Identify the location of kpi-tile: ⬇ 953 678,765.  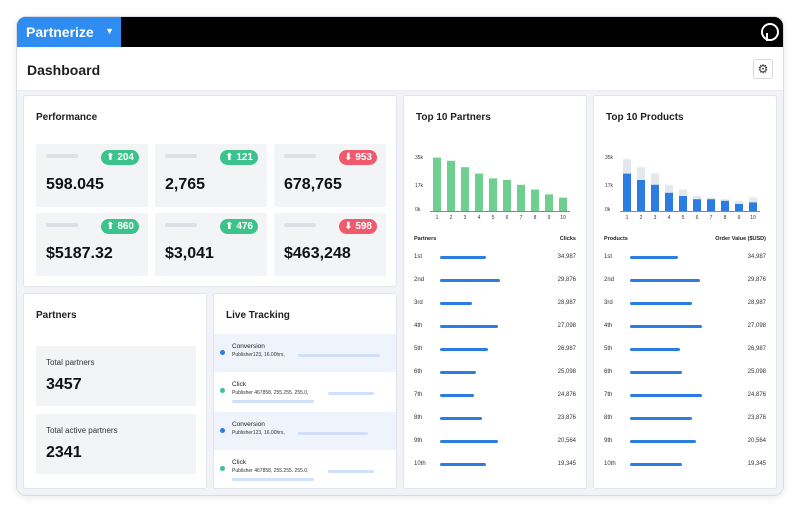
(330, 175).